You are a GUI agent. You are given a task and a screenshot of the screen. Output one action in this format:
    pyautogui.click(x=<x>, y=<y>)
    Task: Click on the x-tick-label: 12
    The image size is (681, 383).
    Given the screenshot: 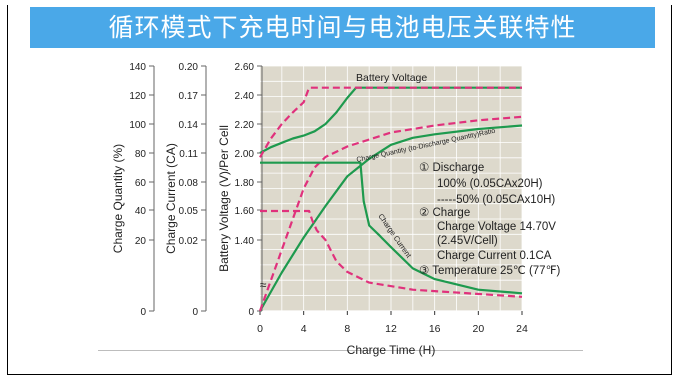 What is the action you would take?
    pyautogui.click(x=391, y=329)
    